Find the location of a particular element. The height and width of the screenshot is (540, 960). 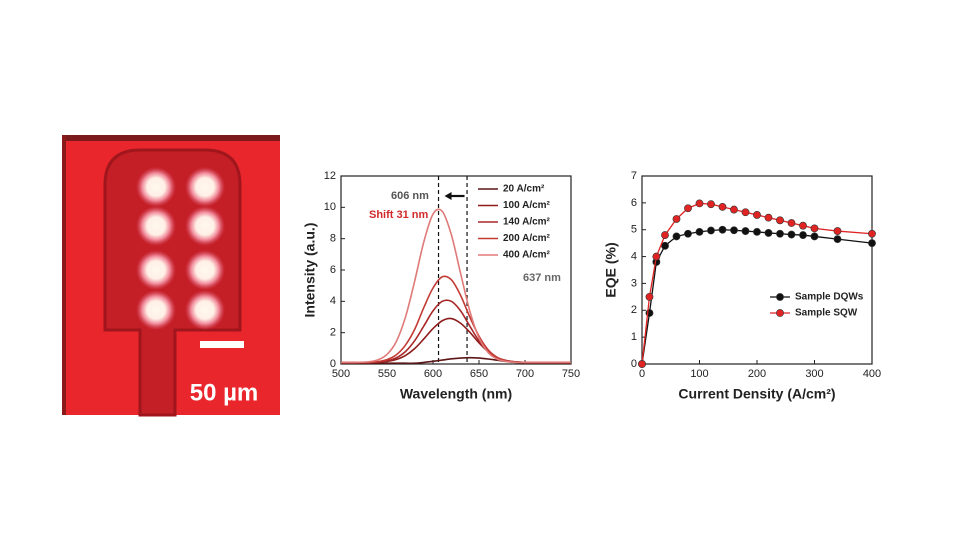

x-tick-label: 0 is located at coordinates (642, 374).